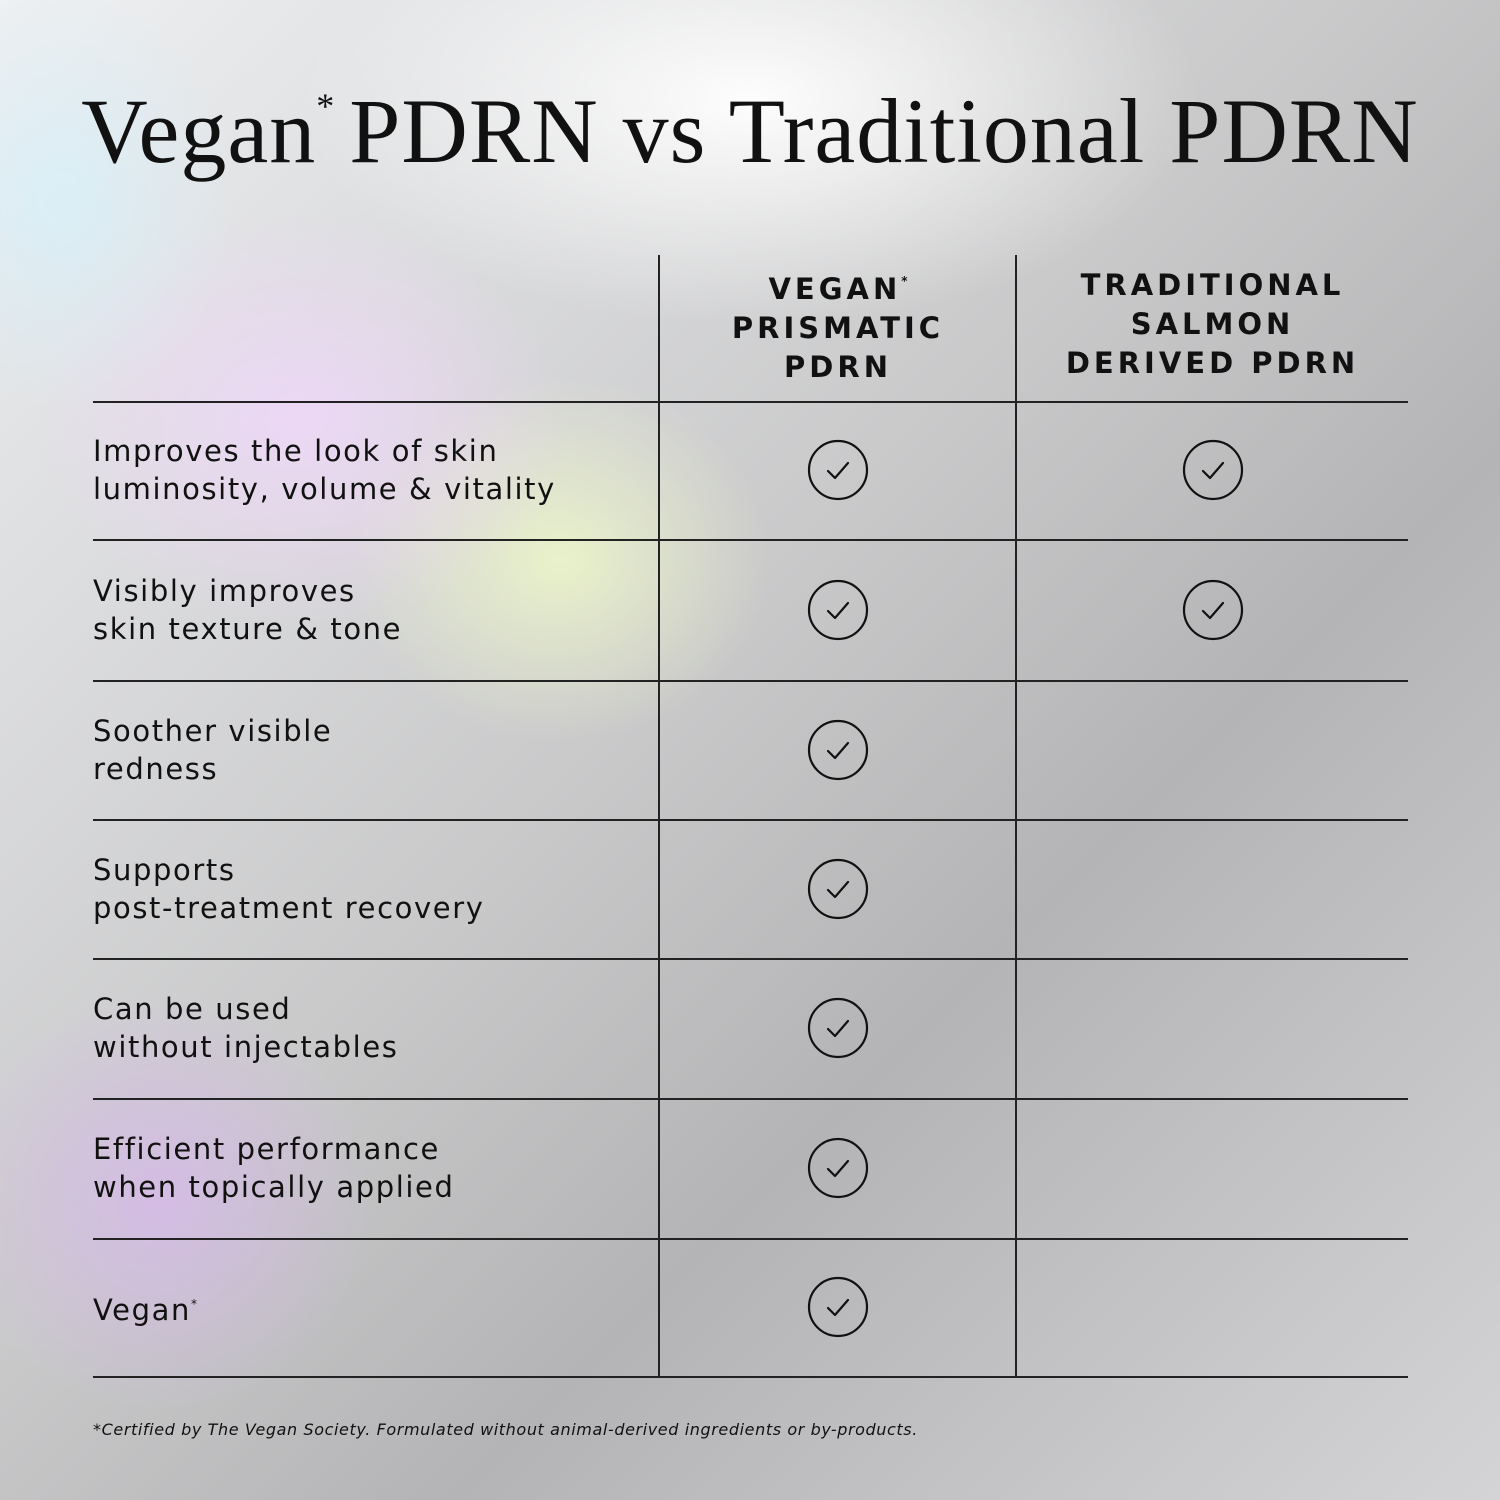 The height and width of the screenshot is (1500, 1500). What do you see at coordinates (246, 1047) in the screenshot?
I see `label-text: without injectables` at bounding box center [246, 1047].